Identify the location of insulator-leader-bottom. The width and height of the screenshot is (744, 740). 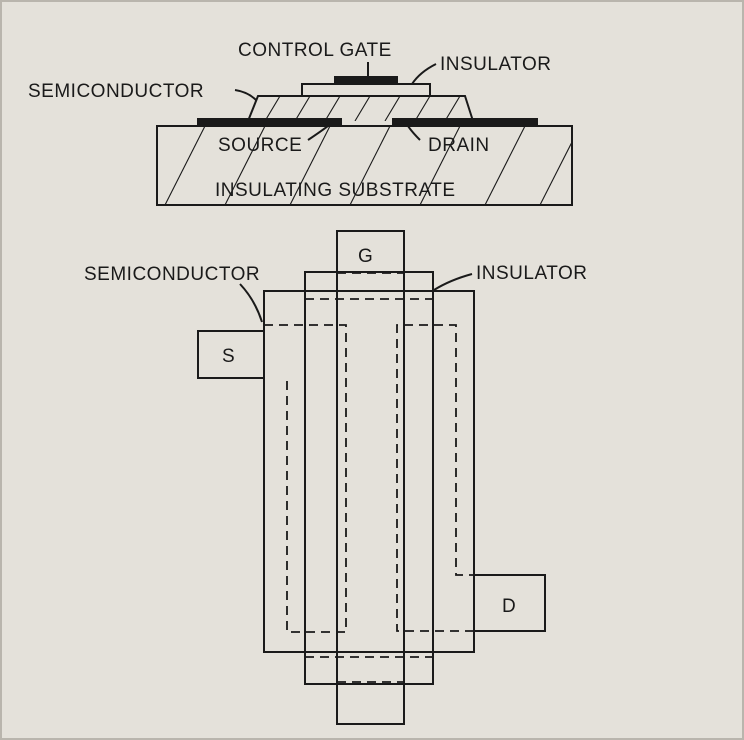
(453, 282).